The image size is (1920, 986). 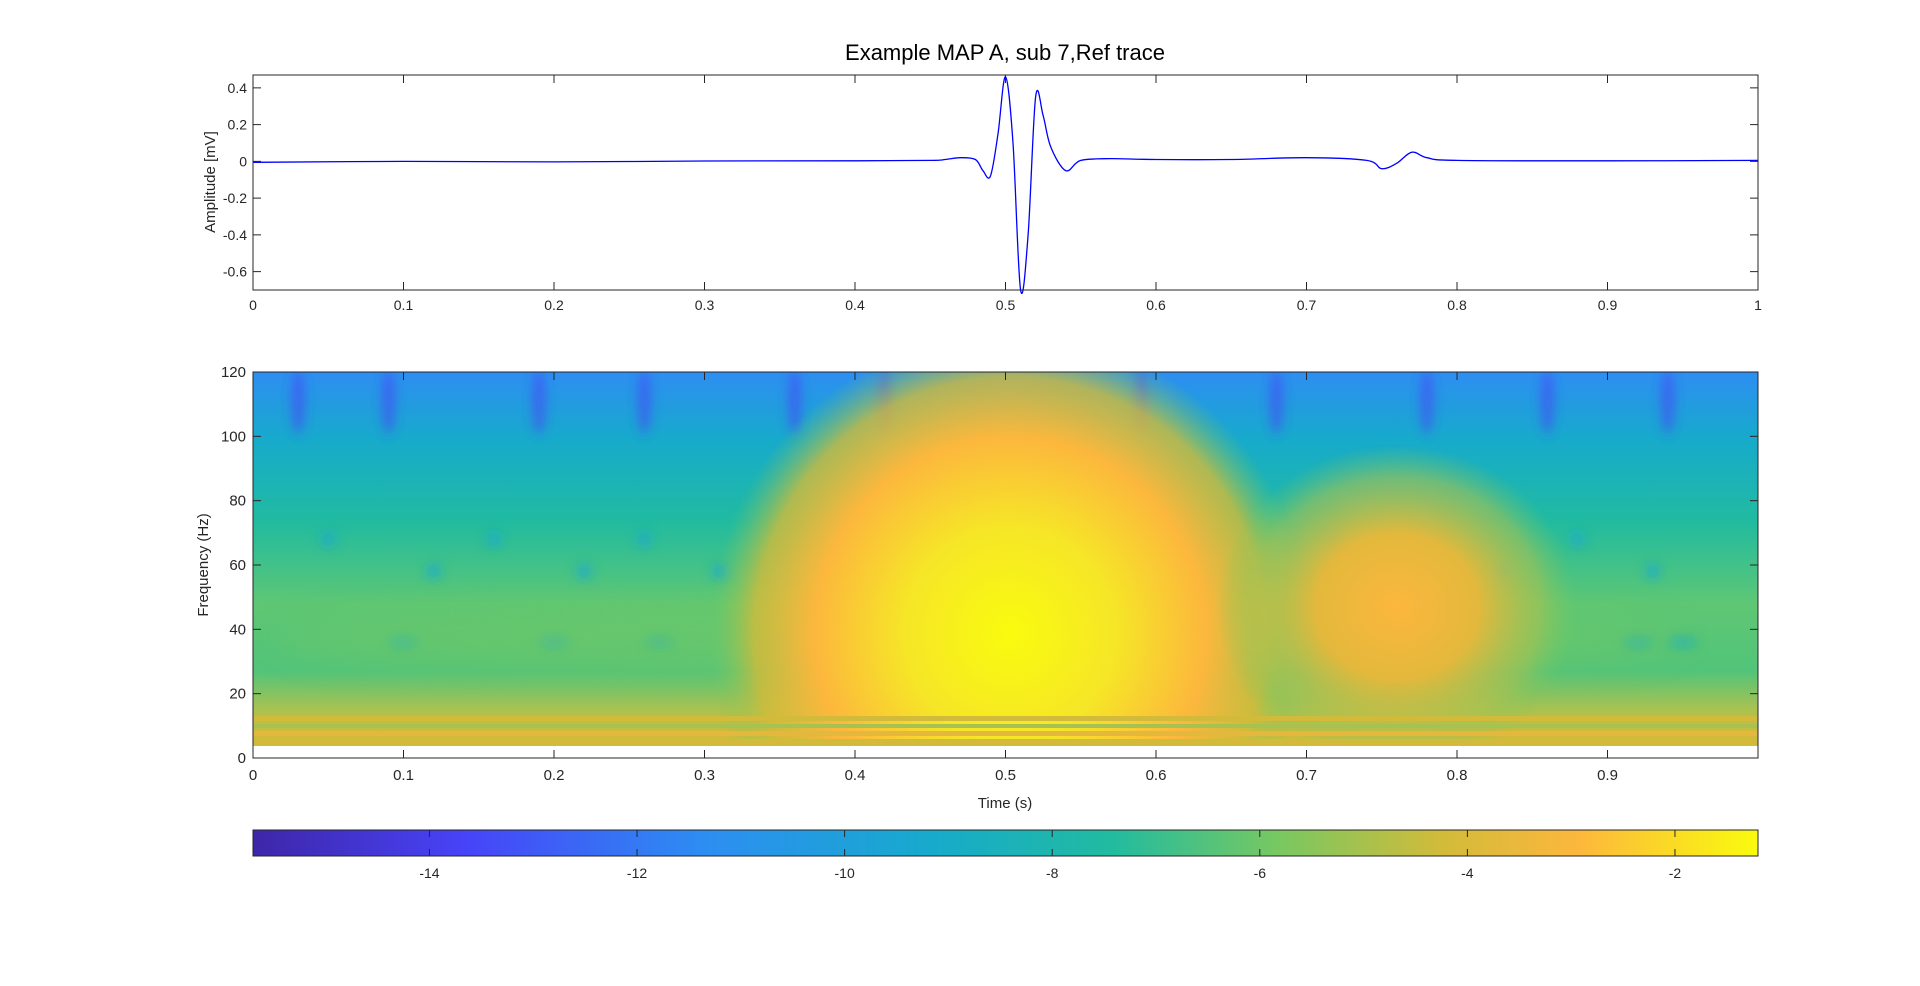 I want to click on heatmap-x-axis-label: Time (s), so click(x=1005, y=803).